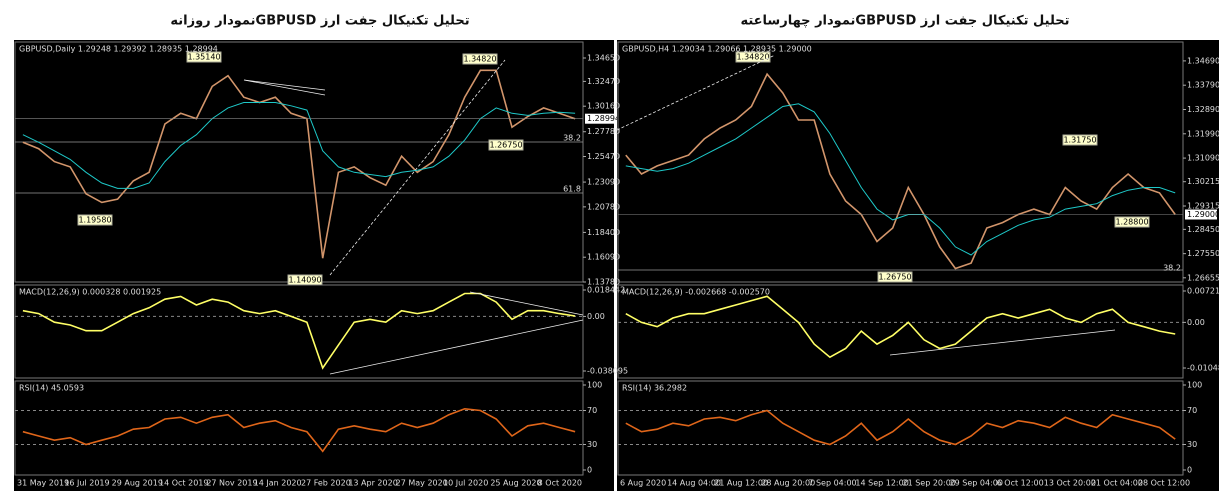  Describe the element at coordinates (1203, 253) in the screenshot. I see `y-tick-label: 1.27550` at that location.